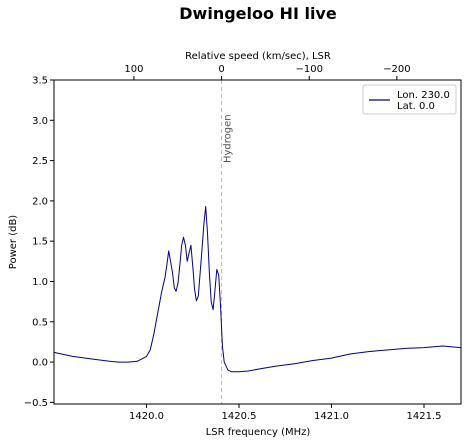 The height and width of the screenshot is (443, 468). Describe the element at coordinates (146, 416) in the screenshot. I see `x-tick-label: 1420.0` at that location.